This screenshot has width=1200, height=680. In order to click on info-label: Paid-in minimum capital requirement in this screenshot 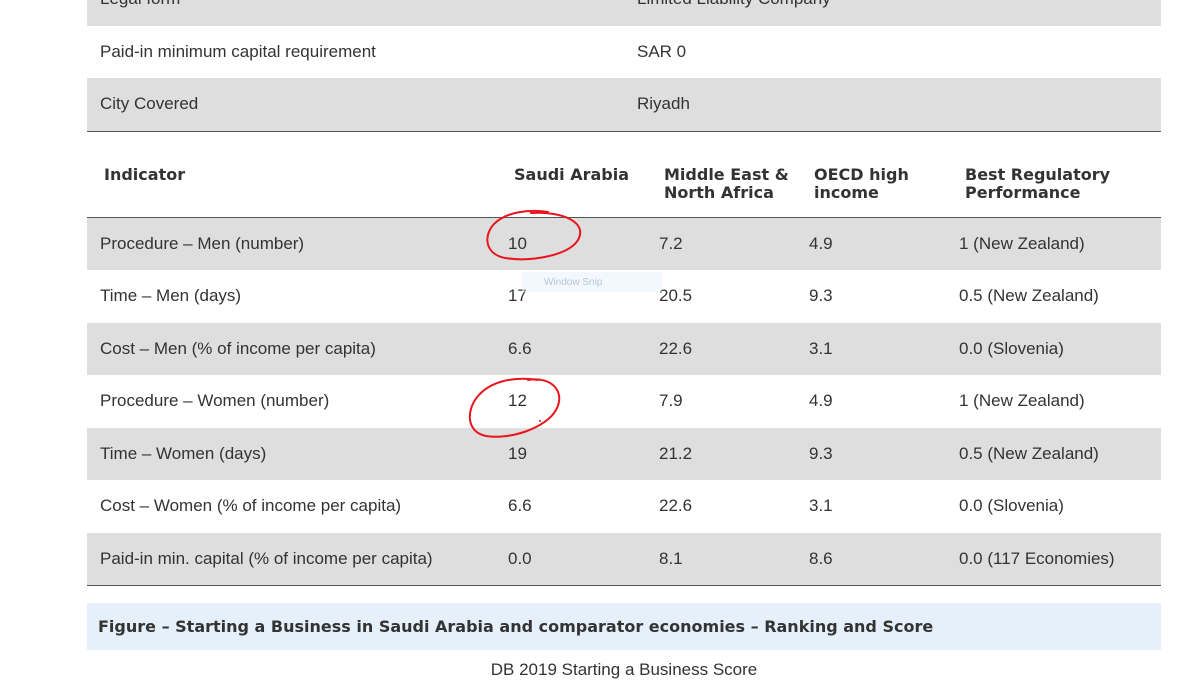, I will do `click(238, 51)`.